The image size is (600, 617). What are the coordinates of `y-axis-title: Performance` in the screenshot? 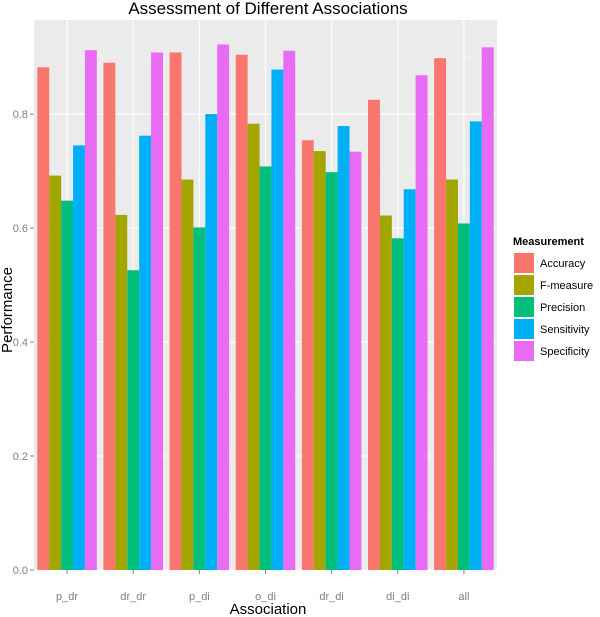 It's located at (8, 310).